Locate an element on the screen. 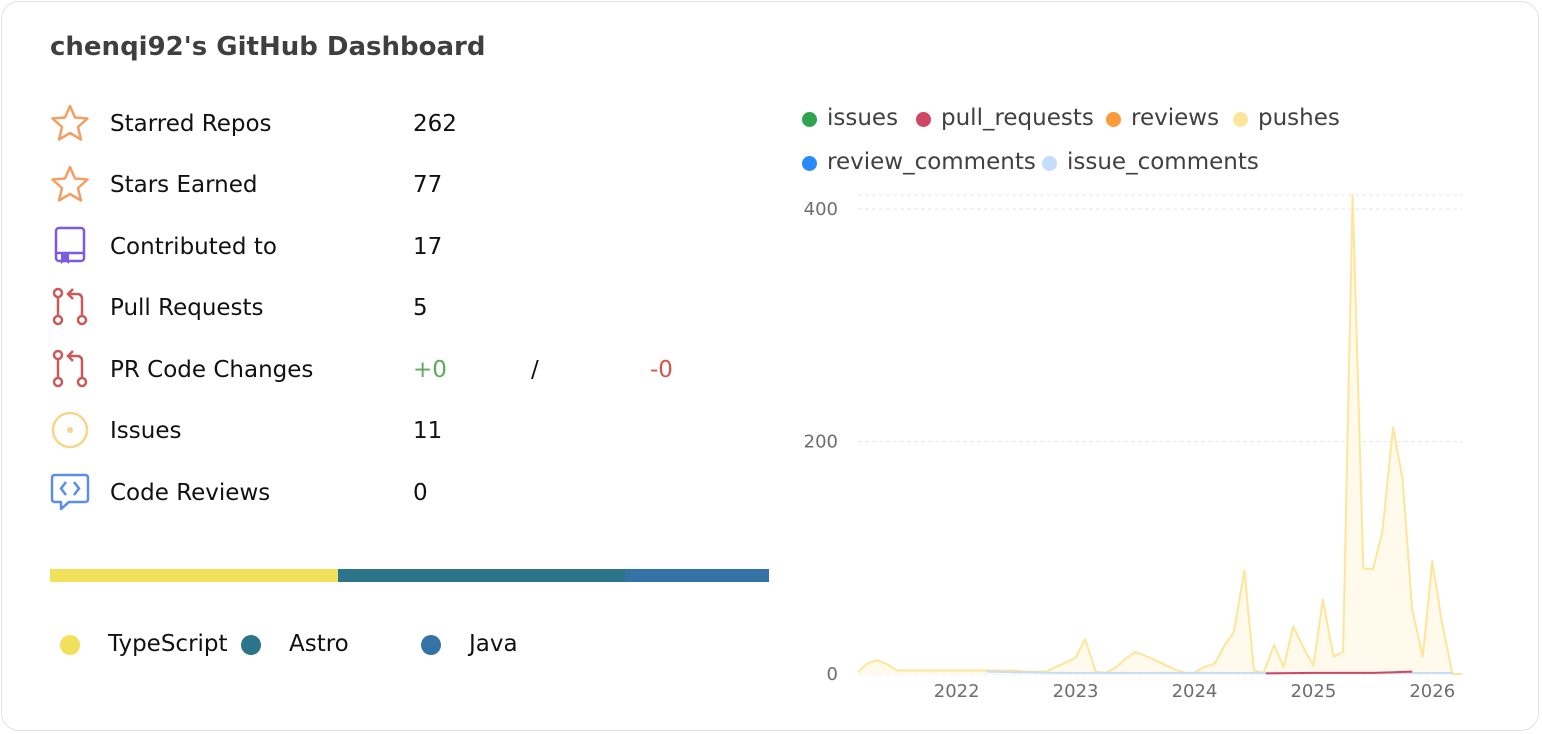  dashboard-title: chenqi92's GitHub Dashboard is located at coordinates (268, 47).